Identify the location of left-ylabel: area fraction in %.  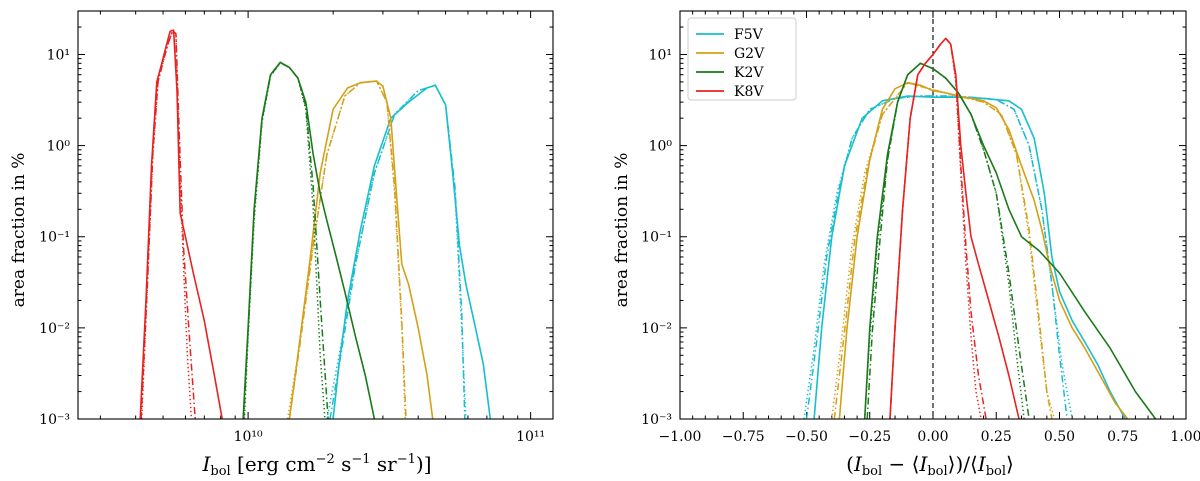
(19, 230).